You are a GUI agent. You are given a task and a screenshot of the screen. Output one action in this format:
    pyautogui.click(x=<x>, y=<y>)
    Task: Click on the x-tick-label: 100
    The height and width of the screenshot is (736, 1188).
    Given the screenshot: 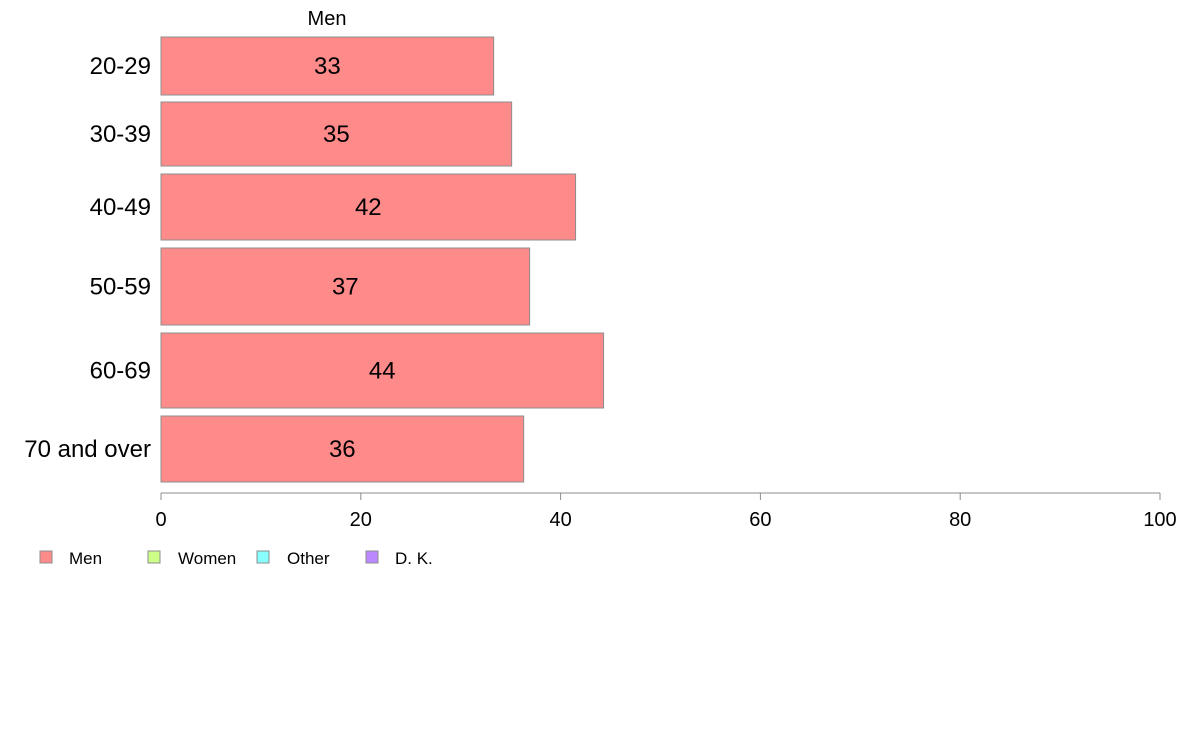 What is the action you would take?
    pyautogui.click(x=1159, y=520)
    